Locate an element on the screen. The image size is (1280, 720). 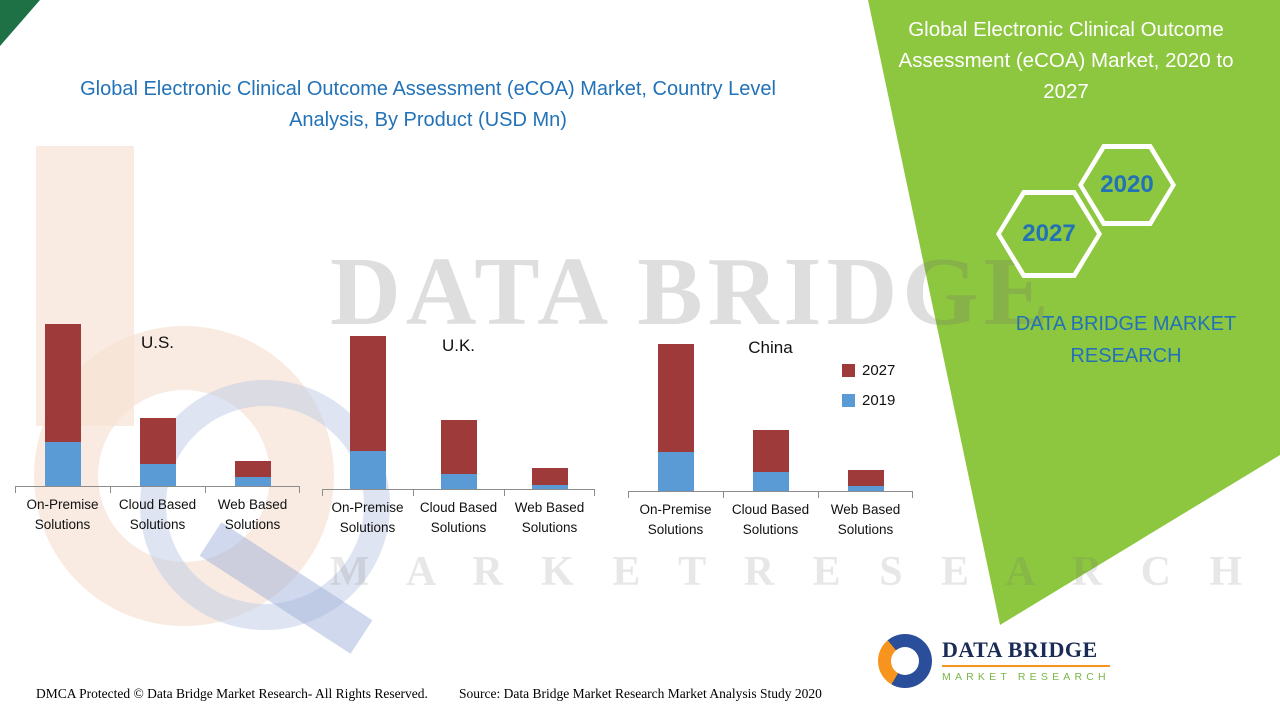
legend-swatch-2019 is located at coordinates (848, 400).